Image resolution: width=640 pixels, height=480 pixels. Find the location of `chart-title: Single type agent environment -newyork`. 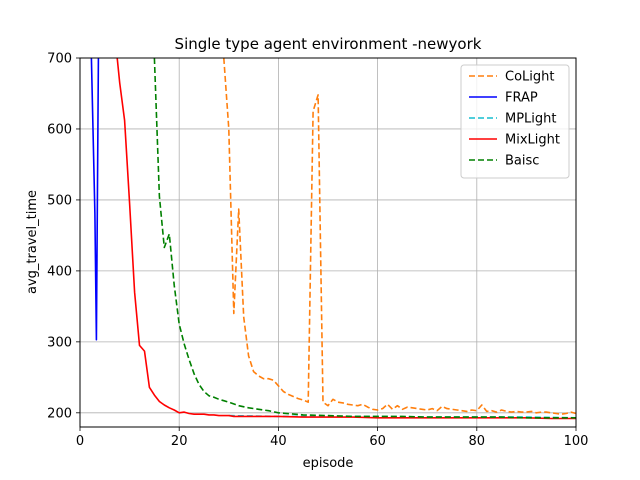

chart-title: Single type agent environment -newyork is located at coordinates (328, 44).